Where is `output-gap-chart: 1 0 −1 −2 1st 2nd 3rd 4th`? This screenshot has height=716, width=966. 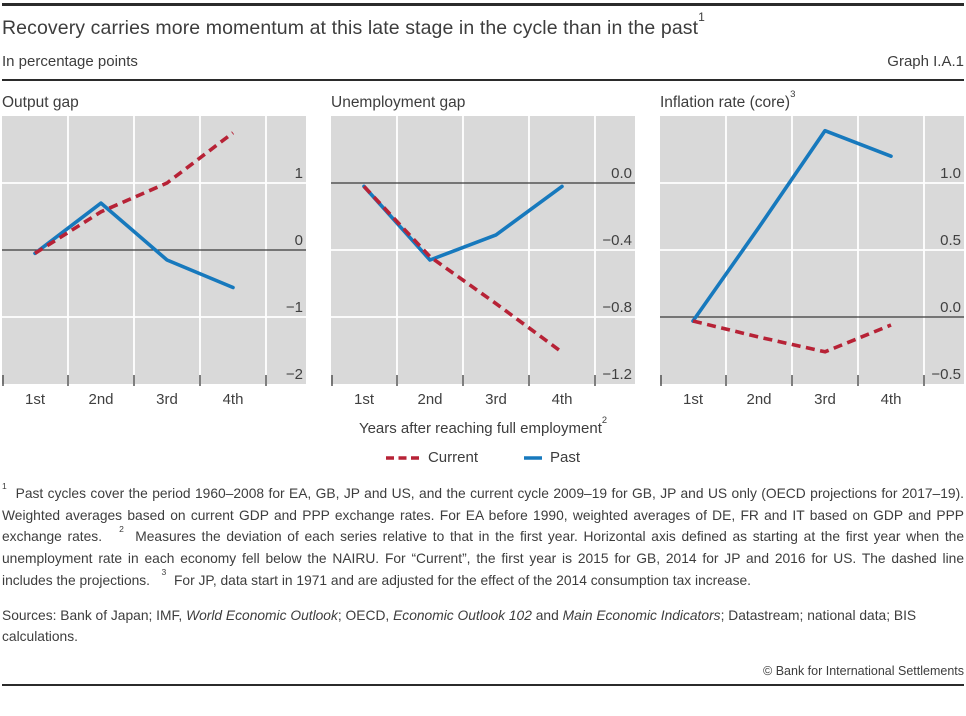
output-gap-chart: 1 0 −1 −2 1st 2nd 3rd 4th is located at coordinates (154, 262).